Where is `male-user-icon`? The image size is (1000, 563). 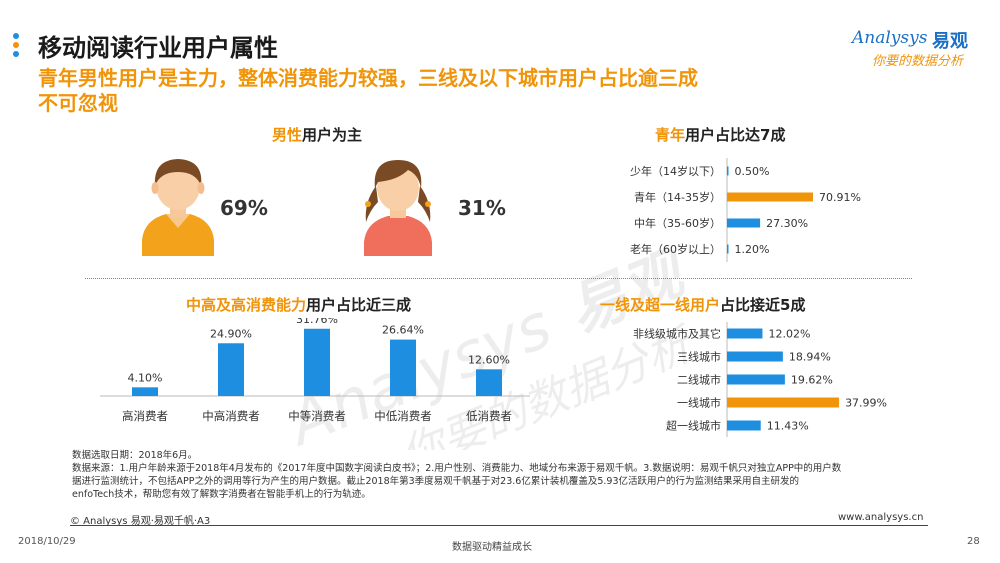 male-user-icon is located at coordinates (178, 207).